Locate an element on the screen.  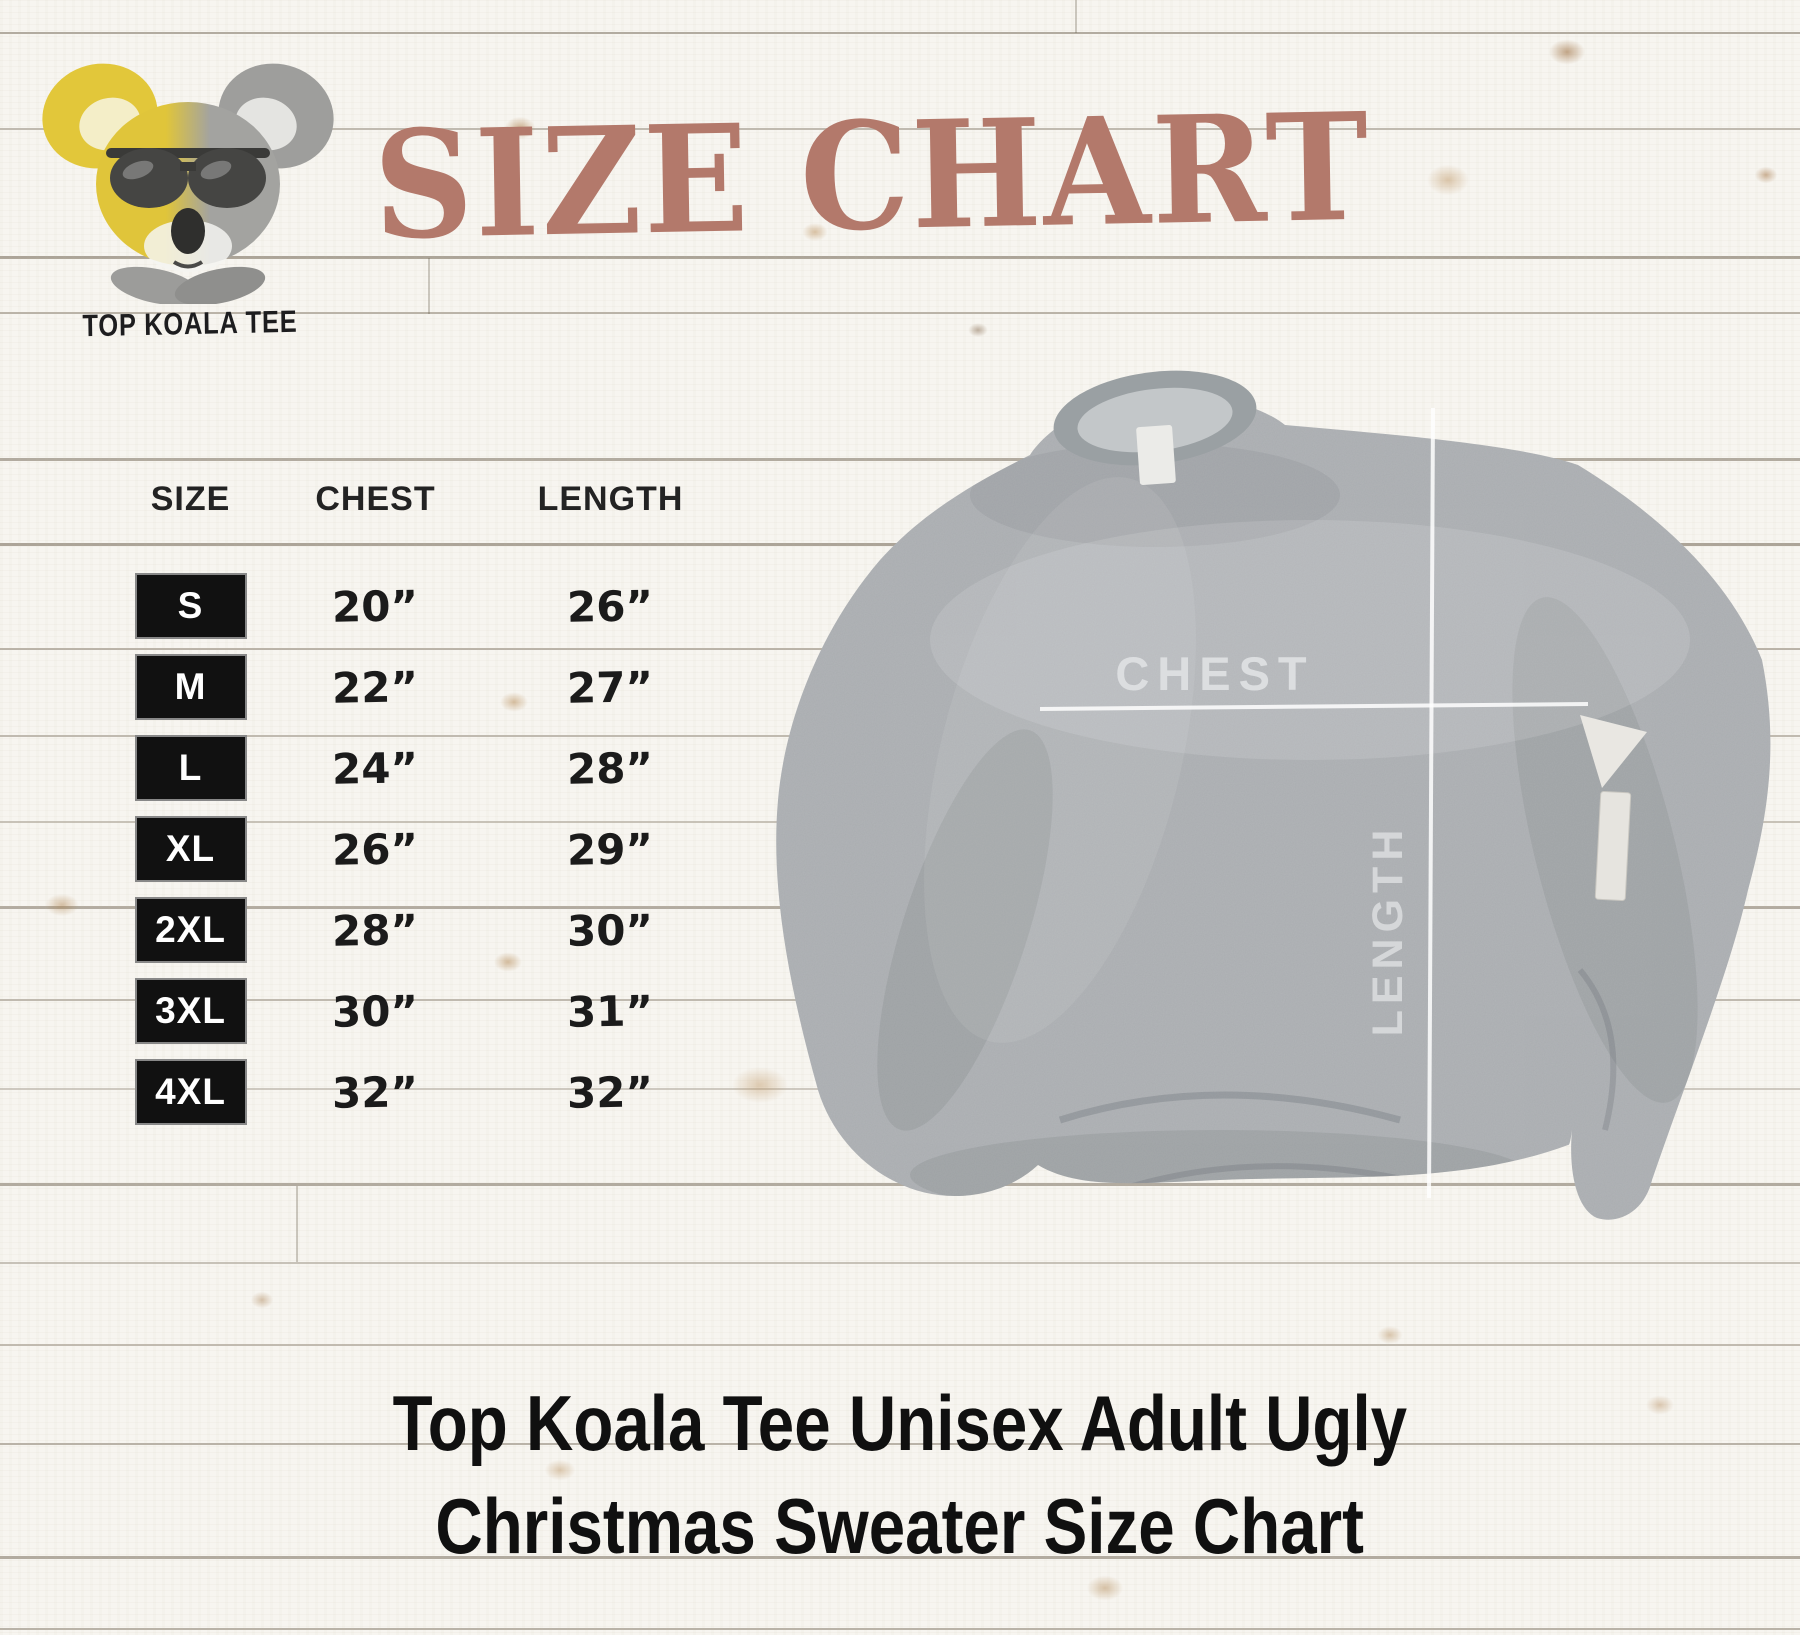
table-row: XL 26” 29” is located at coordinates (425, 849).